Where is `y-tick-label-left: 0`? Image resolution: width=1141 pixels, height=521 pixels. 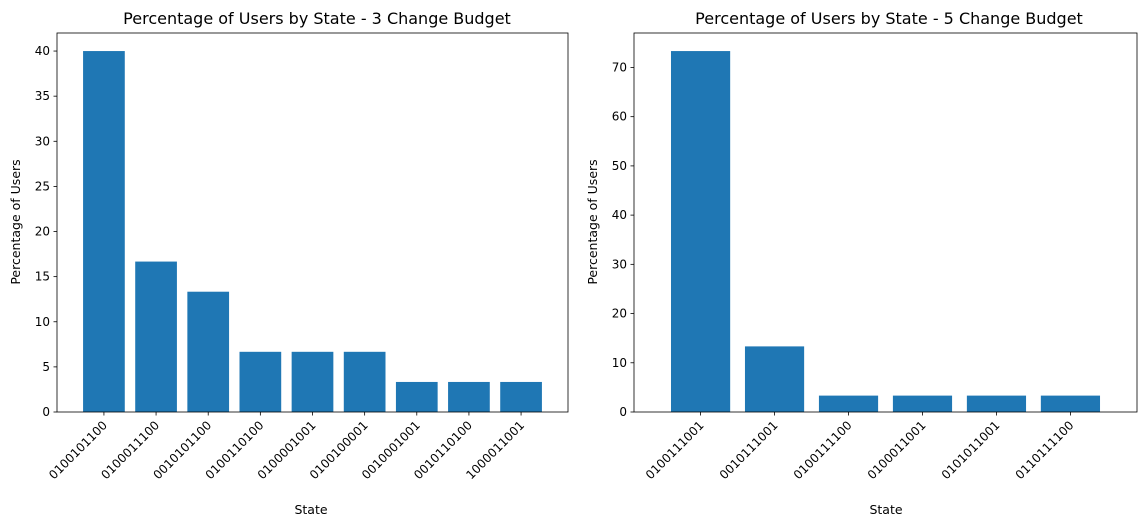
y-tick-label-left: 0 is located at coordinates (46, 412).